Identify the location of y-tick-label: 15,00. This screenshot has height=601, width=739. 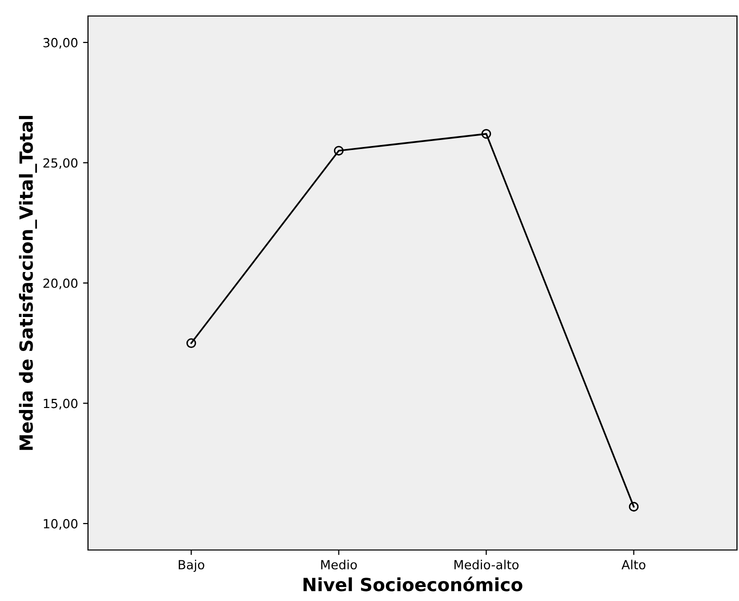
(61, 404).